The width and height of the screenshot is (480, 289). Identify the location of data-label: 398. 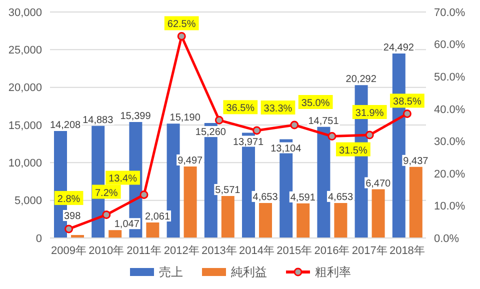
(73, 216).